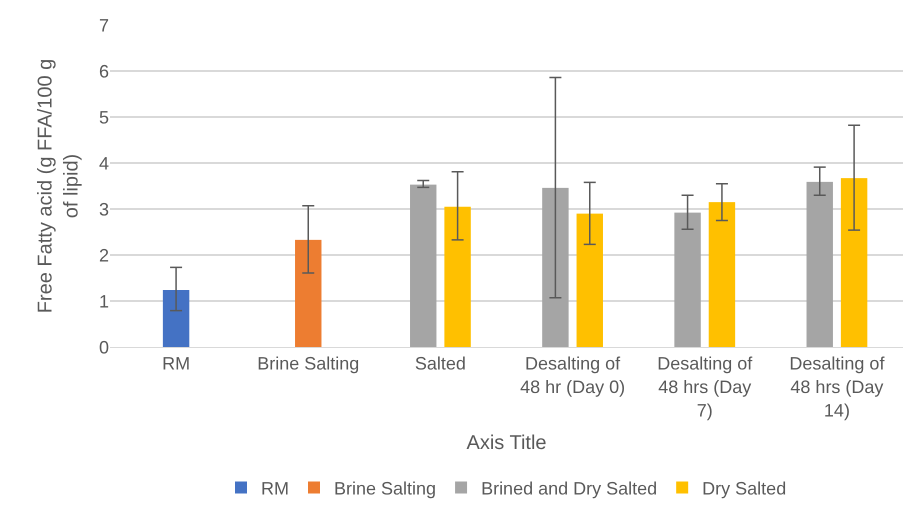  What do you see at coordinates (103, 301) in the screenshot?
I see `y-tick-label: 1` at bounding box center [103, 301].